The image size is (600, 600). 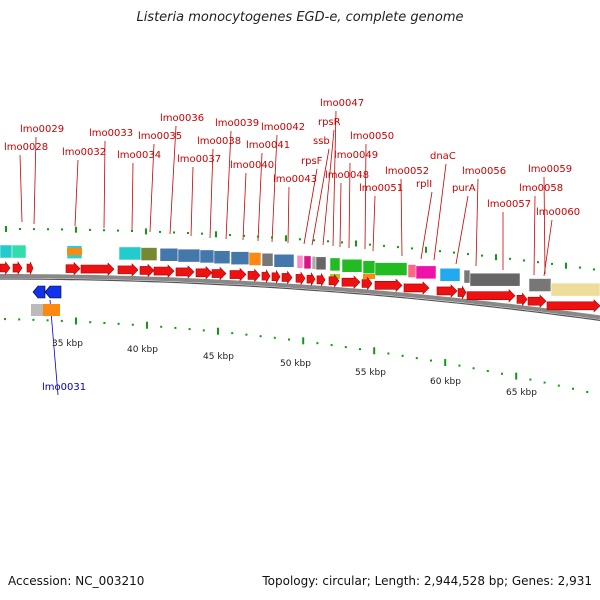 I want to click on gene-label-rpsr: rpsR, so click(x=329, y=122).